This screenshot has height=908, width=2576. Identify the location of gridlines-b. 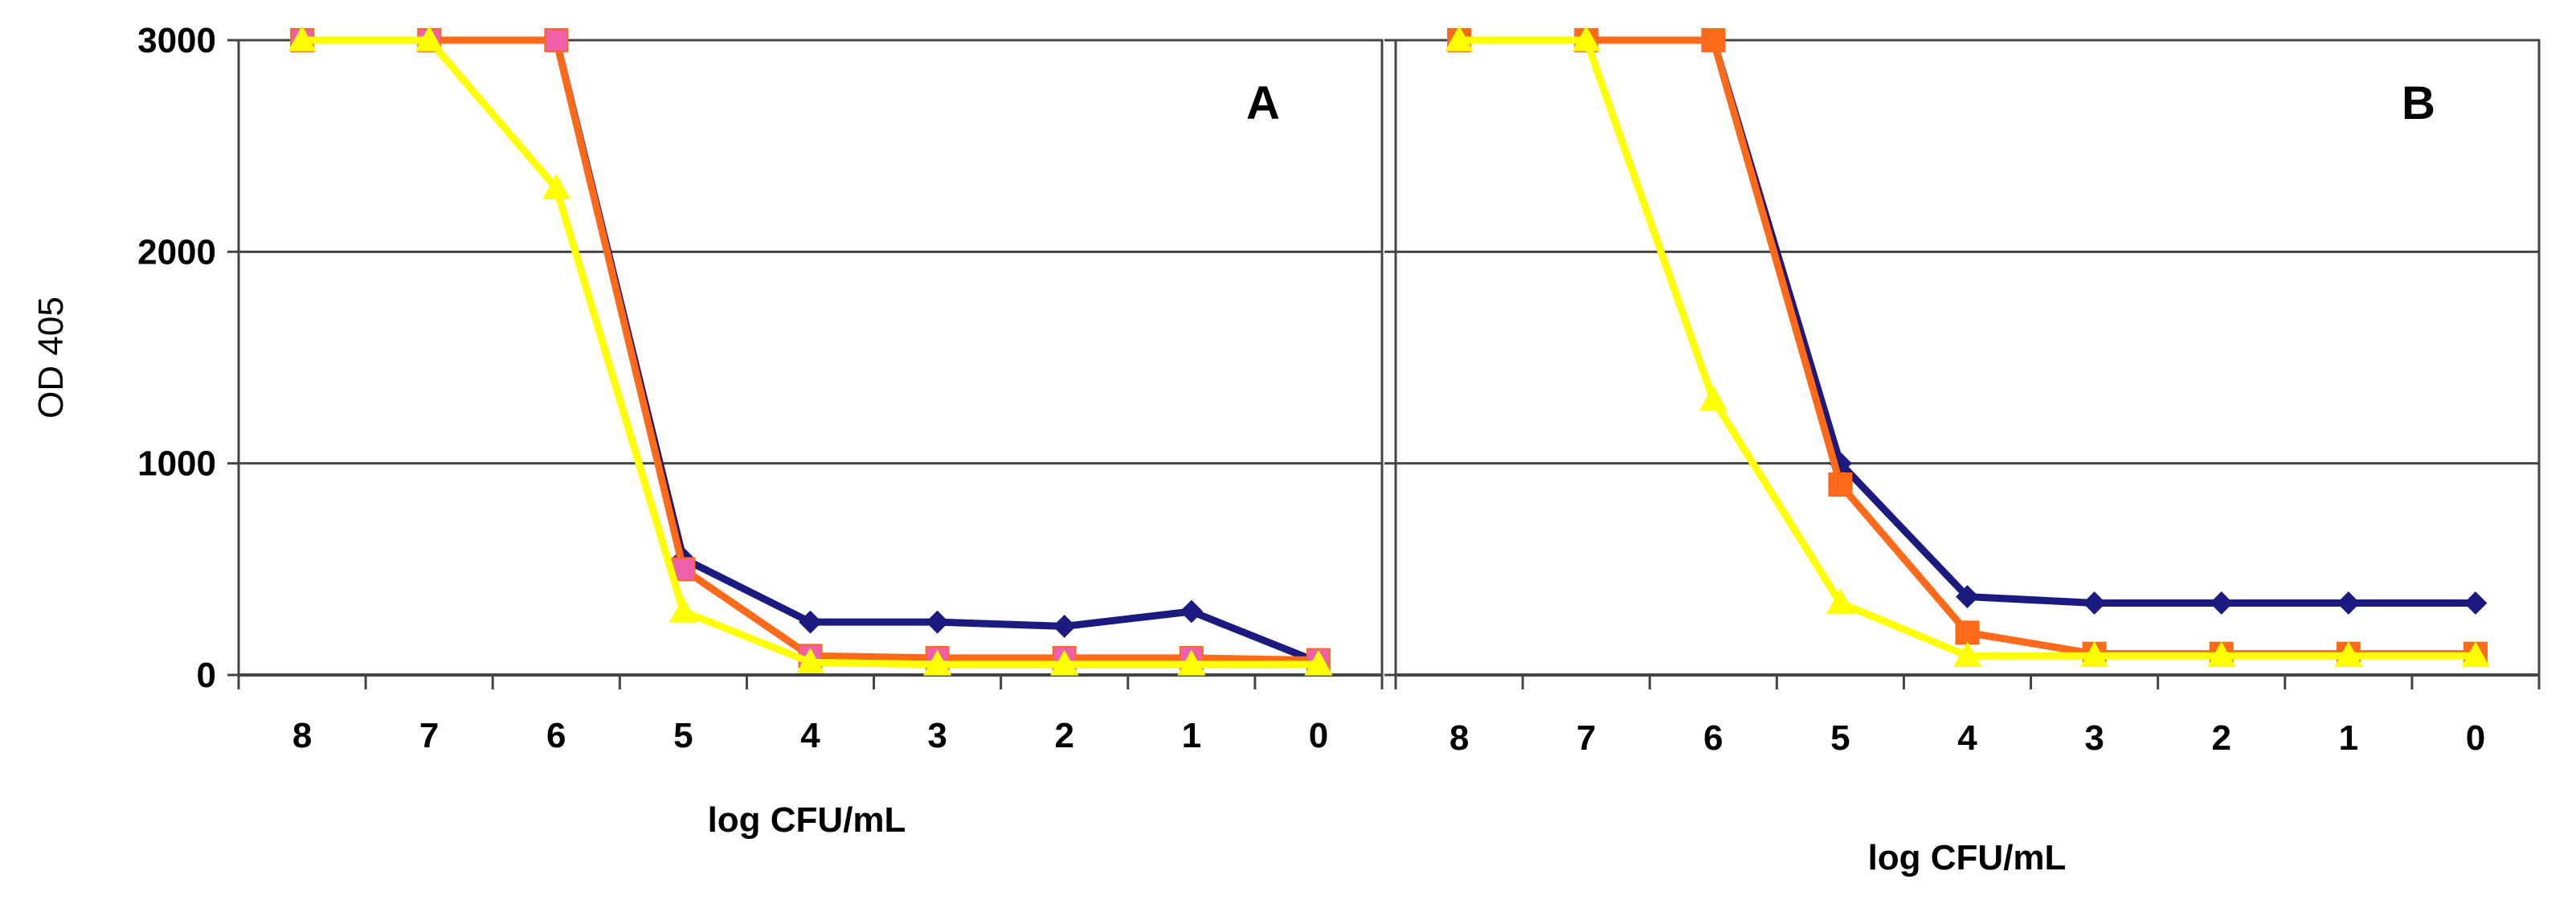
(1967, 357).